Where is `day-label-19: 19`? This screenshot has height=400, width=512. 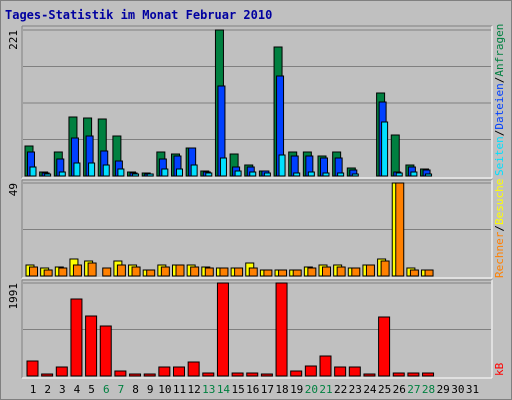 day-label-19: 19 is located at coordinates (296, 389).